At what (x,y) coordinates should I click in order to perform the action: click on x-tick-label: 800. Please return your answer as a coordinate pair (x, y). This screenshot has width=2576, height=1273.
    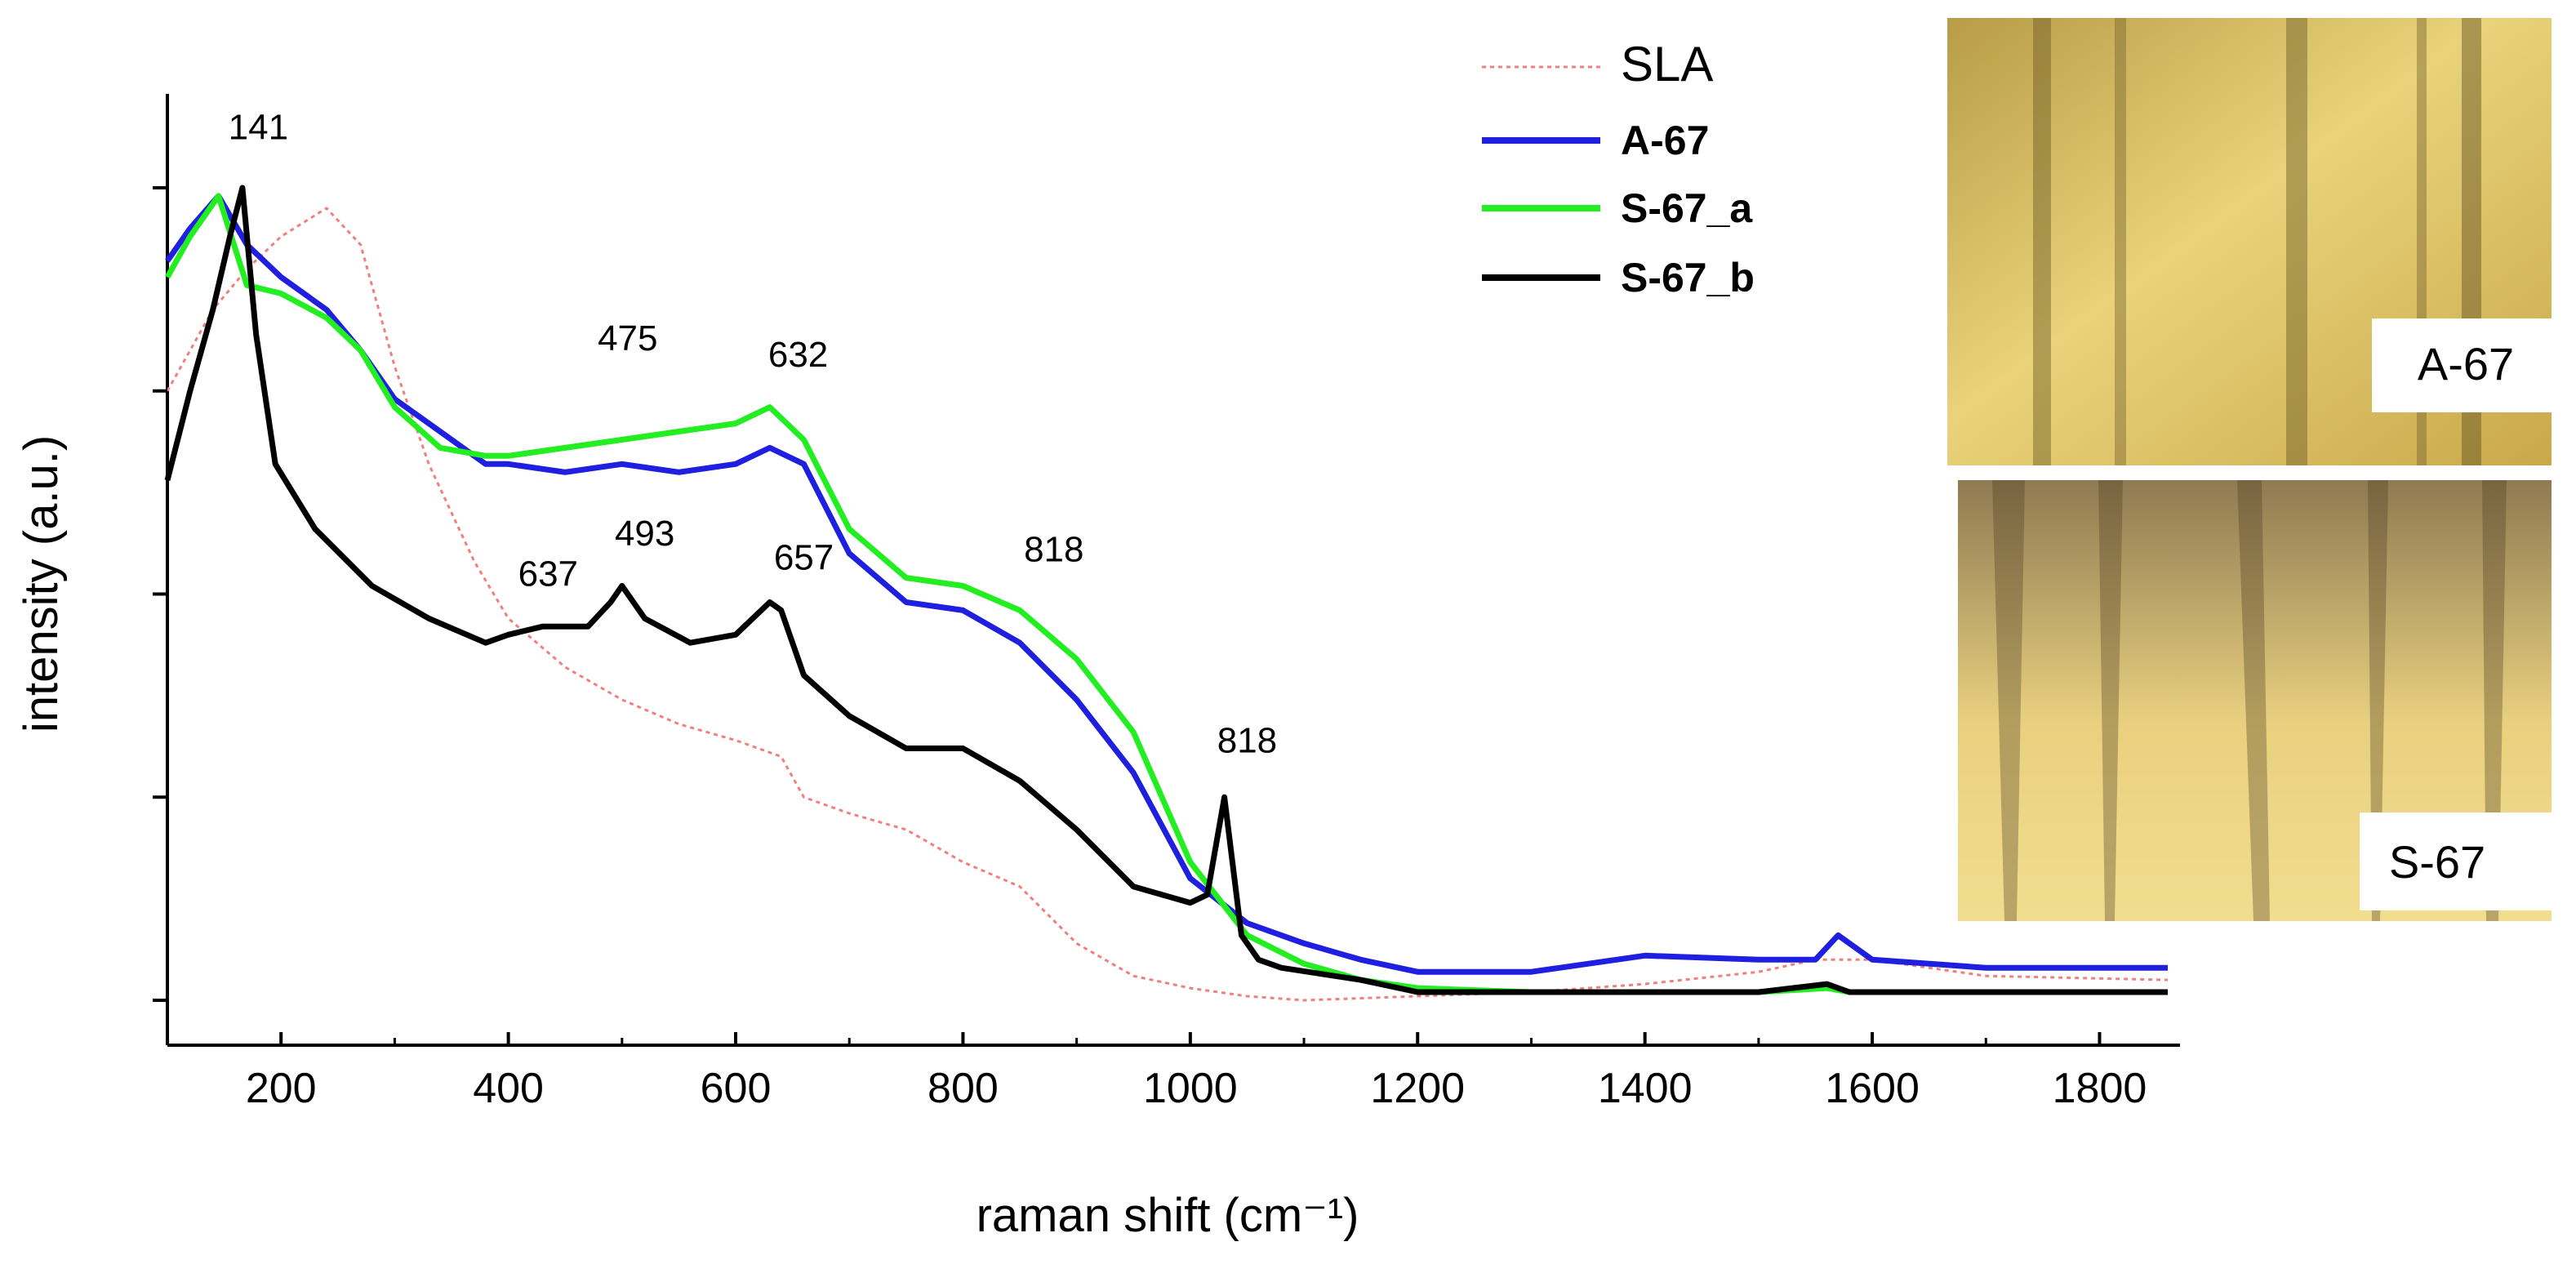
    Looking at the image, I should click on (964, 1088).